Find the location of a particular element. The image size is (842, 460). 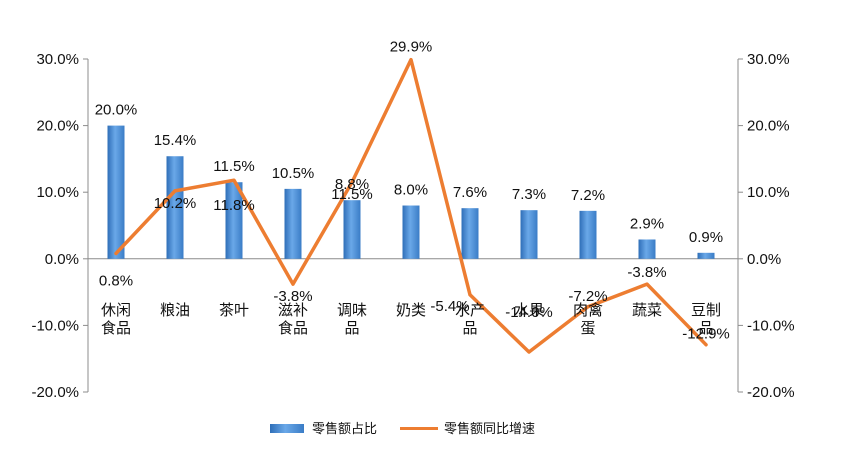

legend: 零售额占比 零售额同比增速 is located at coordinates (402, 428).